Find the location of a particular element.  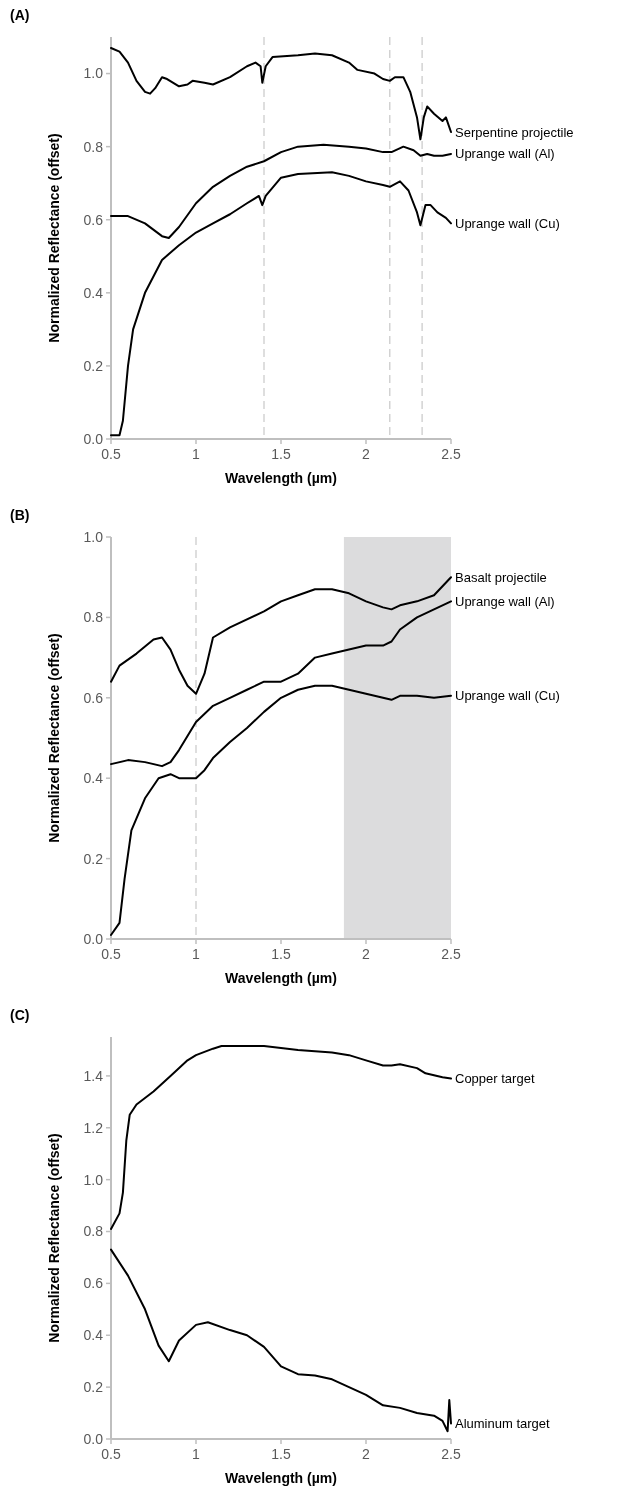

chart-title: (B) is located at coordinates (20, 515).